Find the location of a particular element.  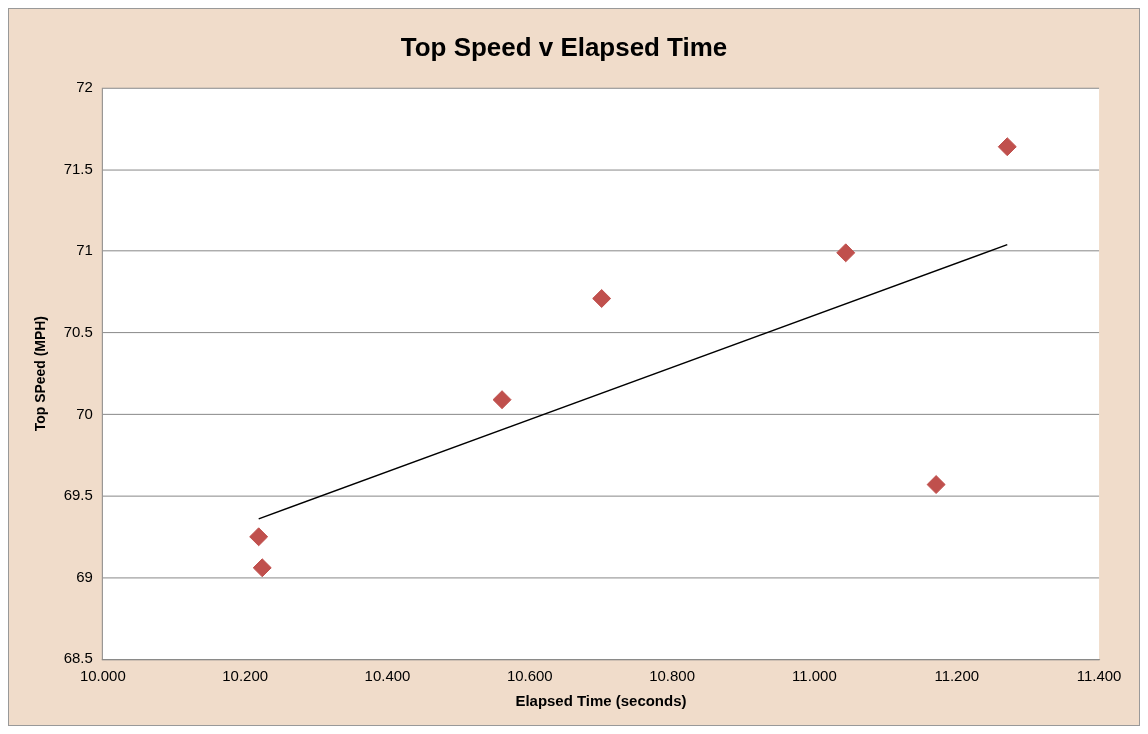

x-tick-label: 11.200 is located at coordinates (957, 676).